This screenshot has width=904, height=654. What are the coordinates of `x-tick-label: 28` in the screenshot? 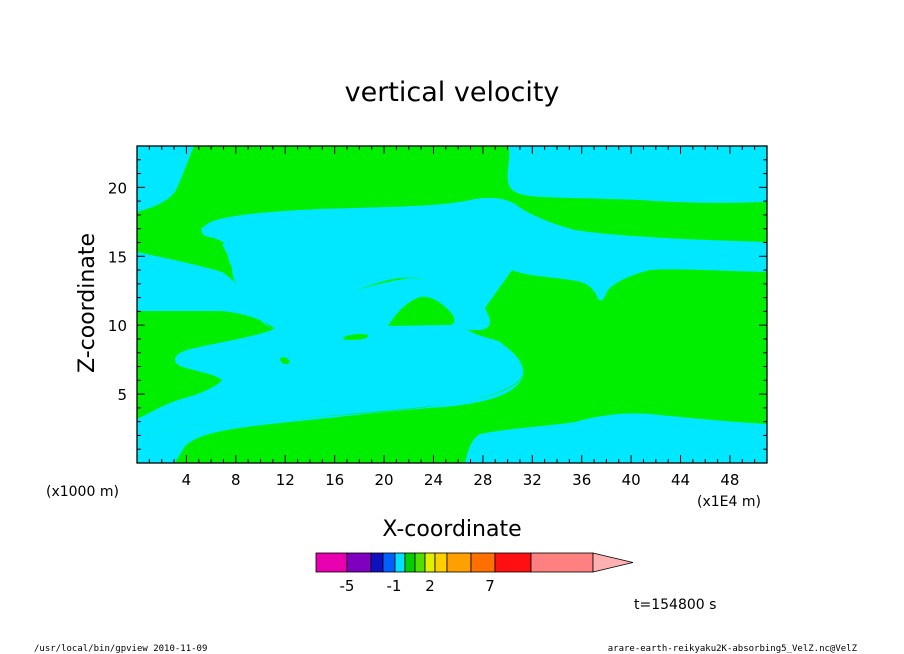 It's located at (482, 480).